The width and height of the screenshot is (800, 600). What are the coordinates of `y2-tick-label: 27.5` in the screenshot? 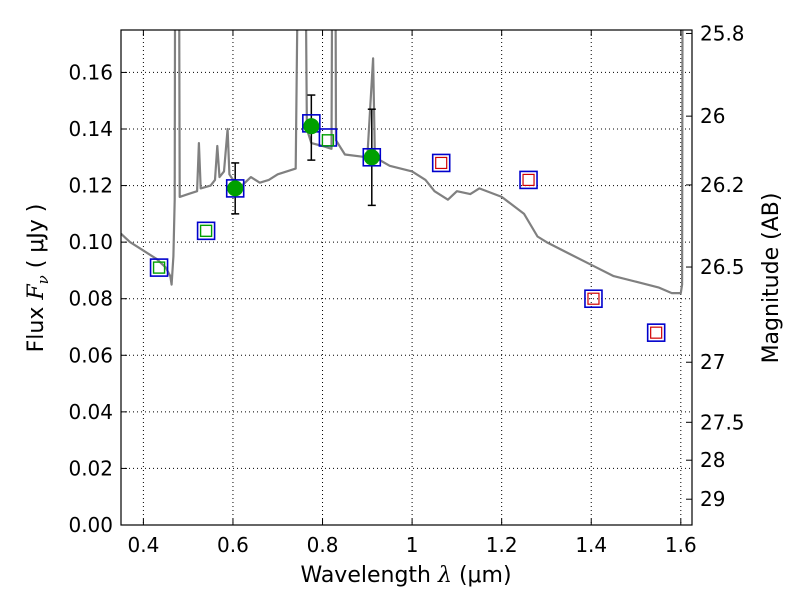 It's located at (722, 422).